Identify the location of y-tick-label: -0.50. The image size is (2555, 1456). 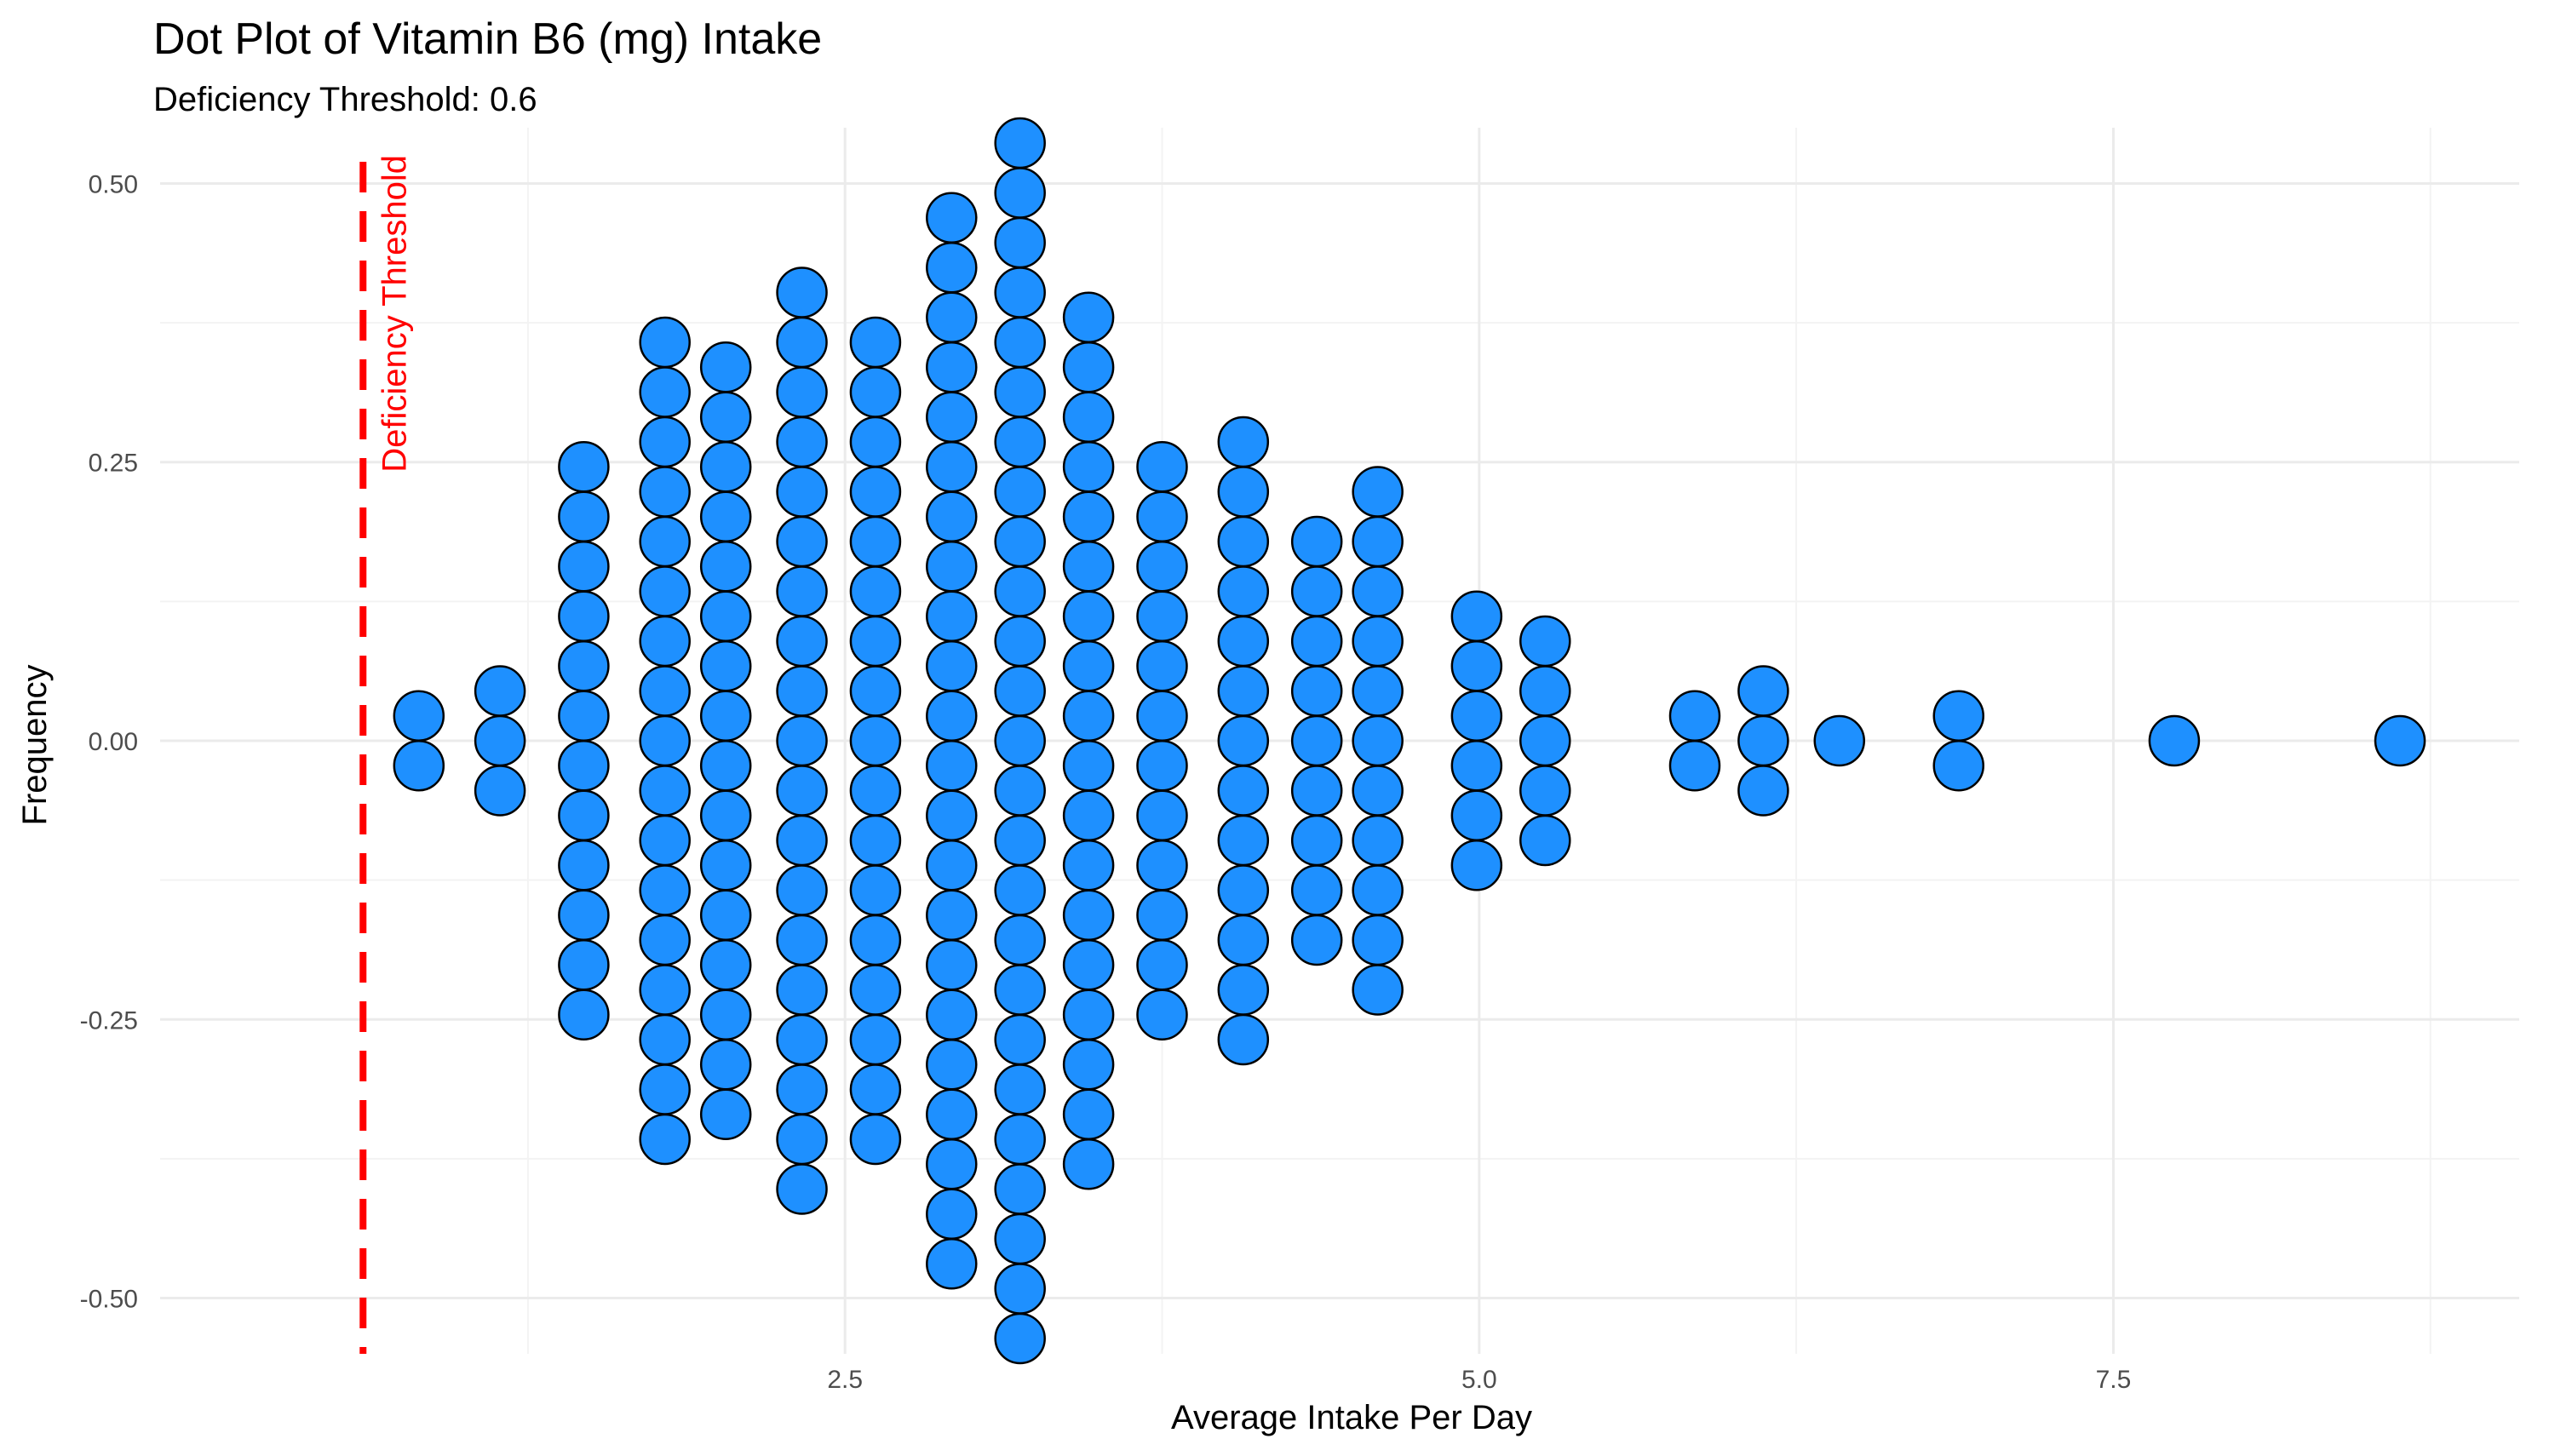
(109, 1300).